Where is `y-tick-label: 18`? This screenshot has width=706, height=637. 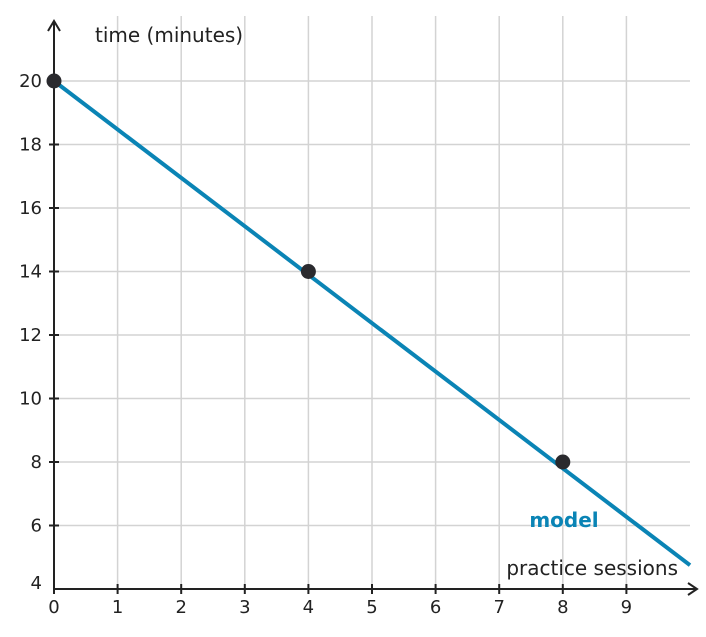 y-tick-label: 18 is located at coordinates (30, 145).